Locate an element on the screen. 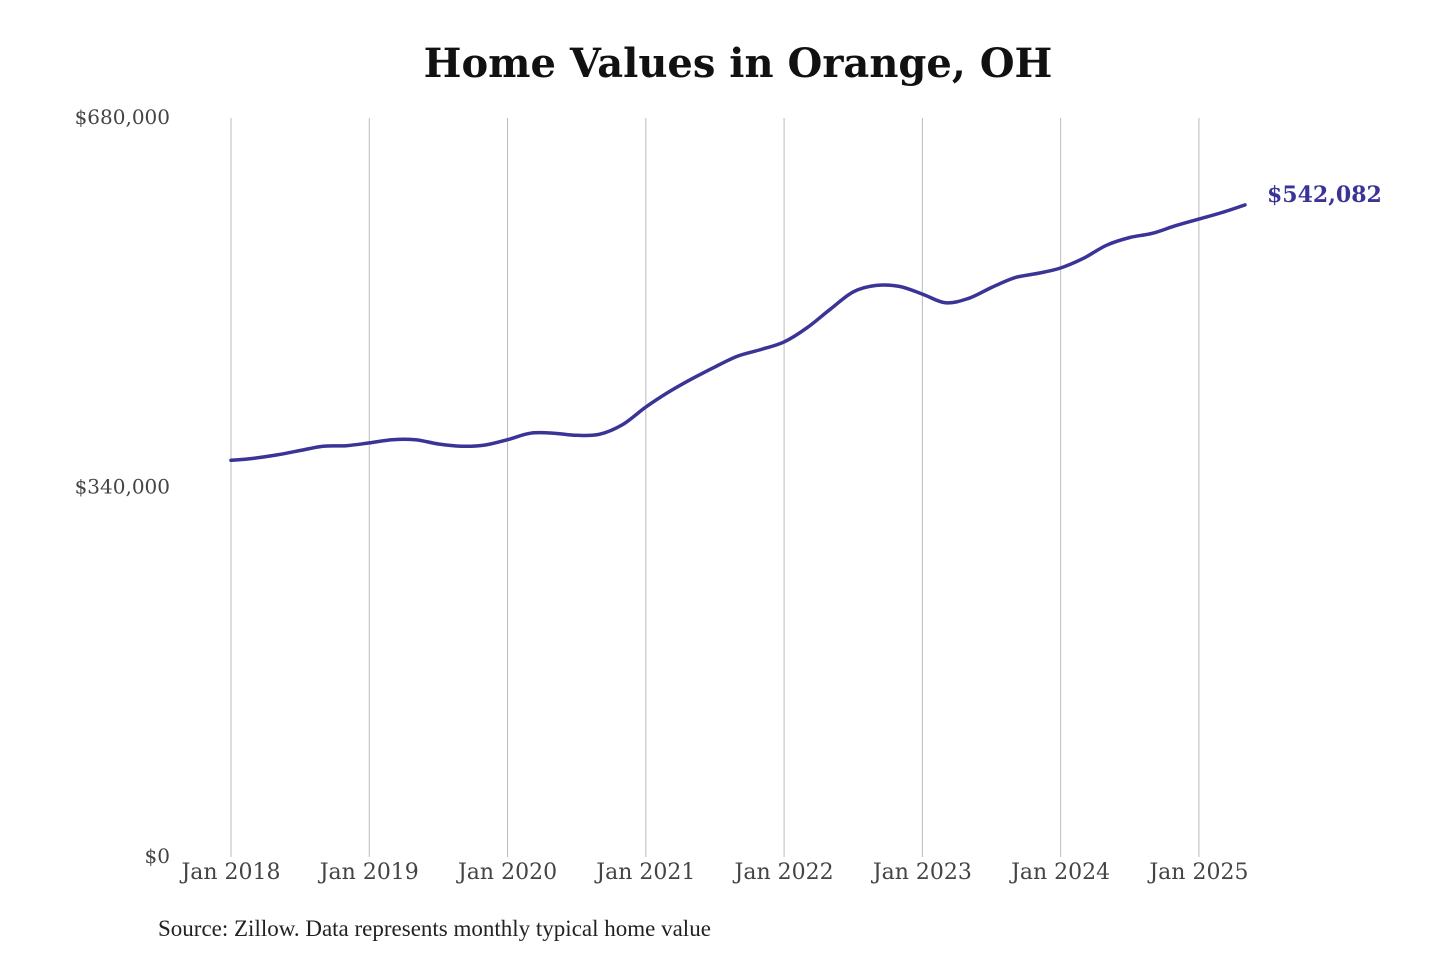 This screenshot has height=960, width=1440. annotation-layer: $542,082 is located at coordinates (1324, 195).